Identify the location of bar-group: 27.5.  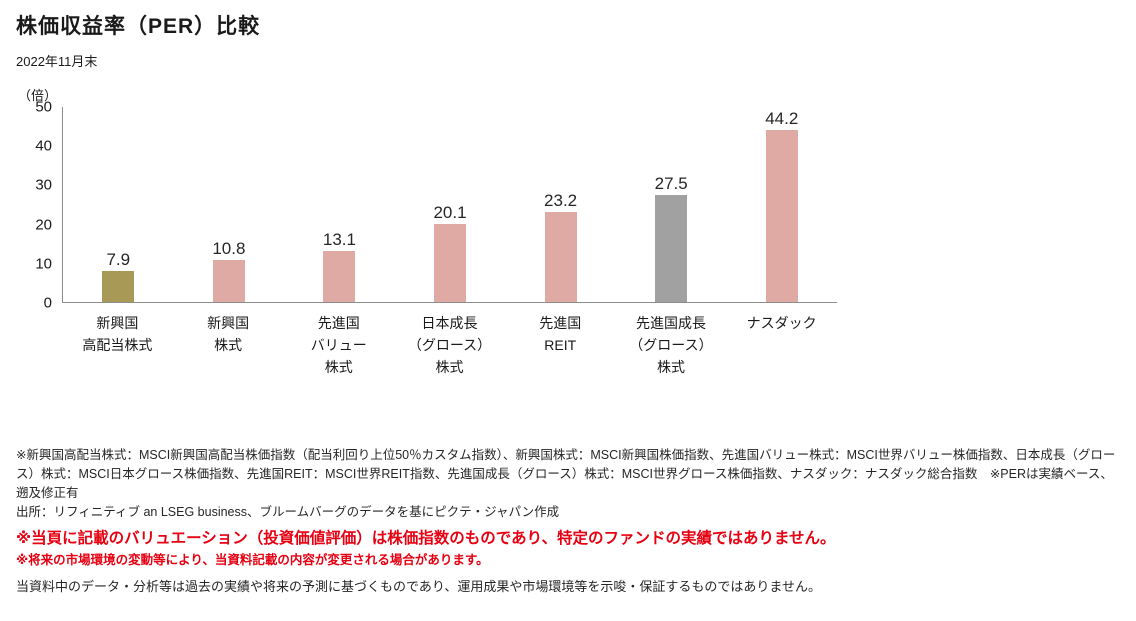
(671, 204).